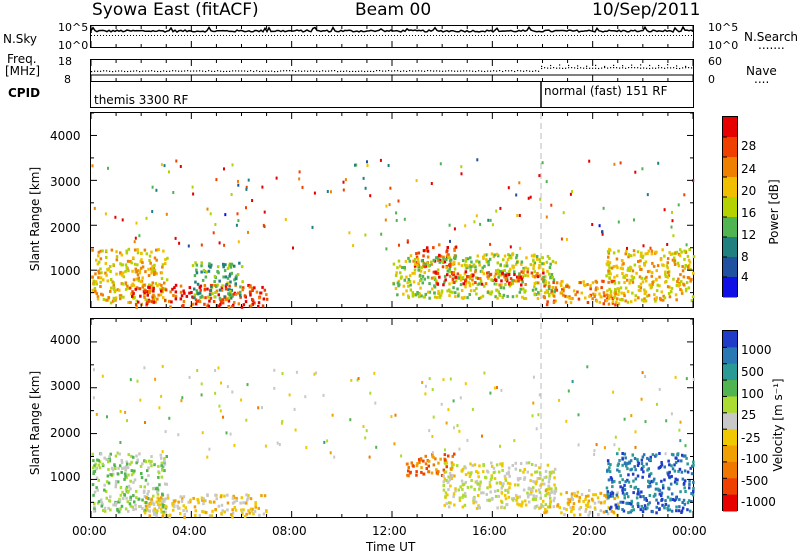  What do you see at coordinates (24, 93) in the screenshot?
I see `cpid-label: CPID` at bounding box center [24, 93].